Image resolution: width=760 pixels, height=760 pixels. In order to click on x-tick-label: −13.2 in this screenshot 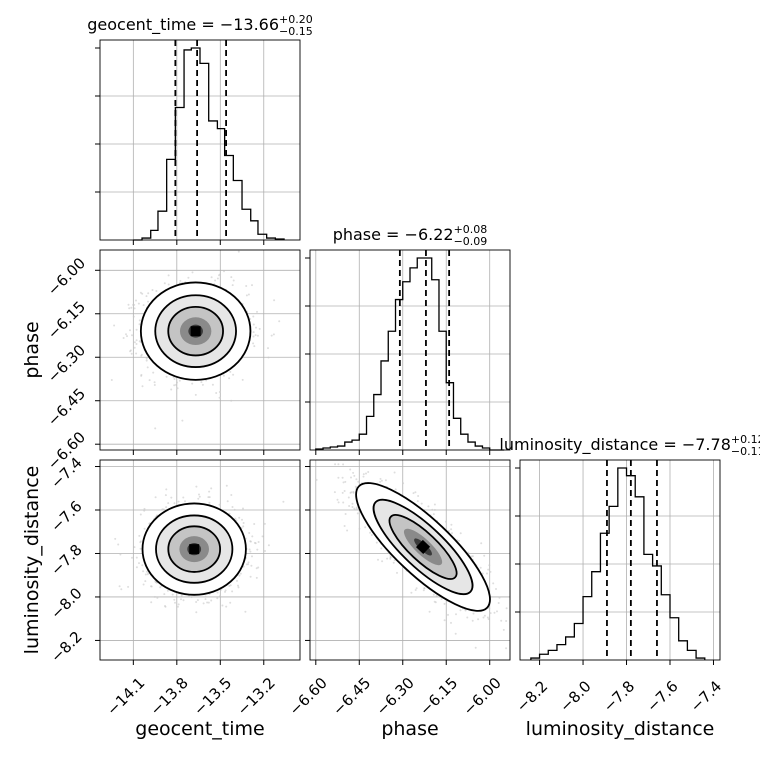, I will do `click(256, 696)`.